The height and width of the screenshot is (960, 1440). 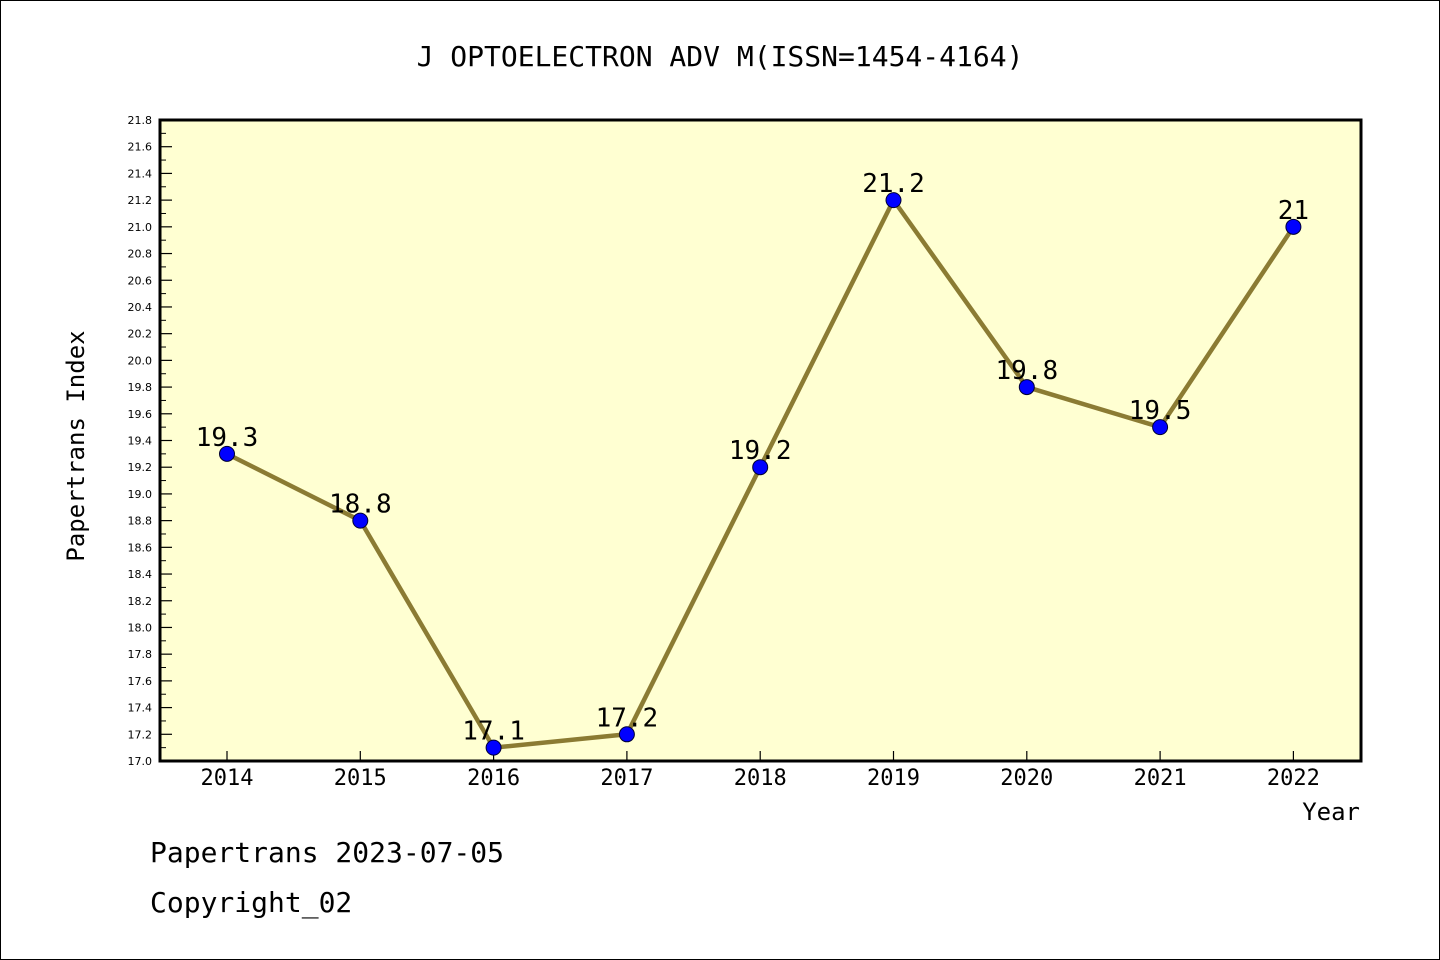 What do you see at coordinates (140, 200) in the screenshot?
I see `y-tick-label: 21.2` at bounding box center [140, 200].